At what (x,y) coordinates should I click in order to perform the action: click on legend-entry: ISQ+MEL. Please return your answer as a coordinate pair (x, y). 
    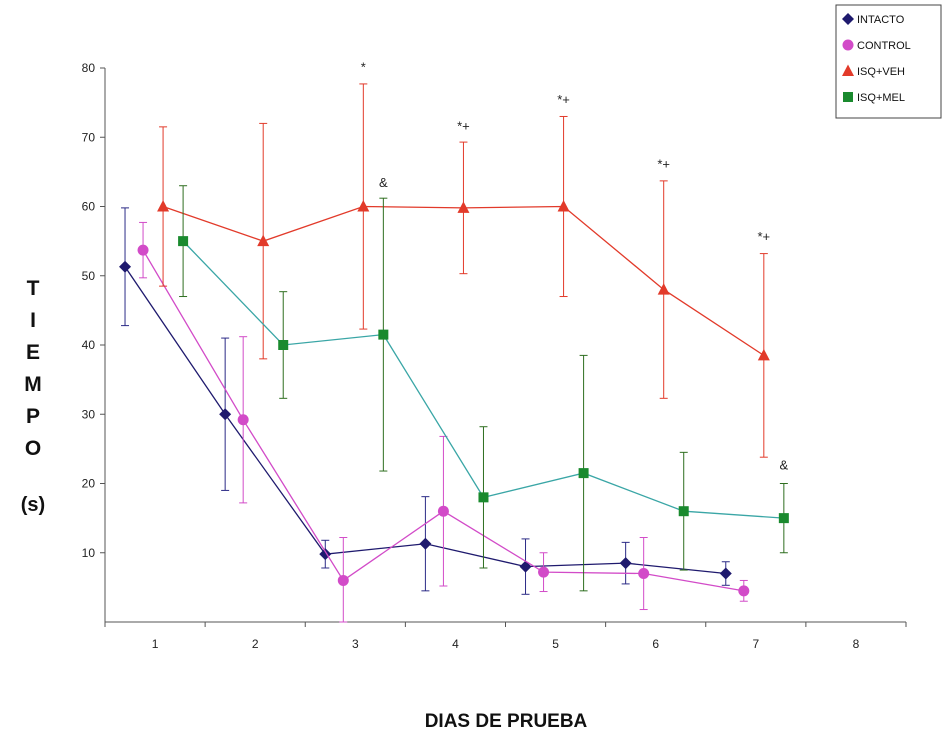
    Looking at the image, I should click on (881, 98).